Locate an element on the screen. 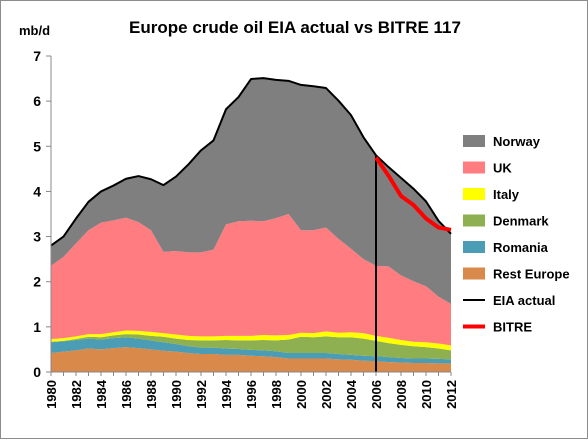  x-tick-label: 2010 is located at coordinates (426, 394).